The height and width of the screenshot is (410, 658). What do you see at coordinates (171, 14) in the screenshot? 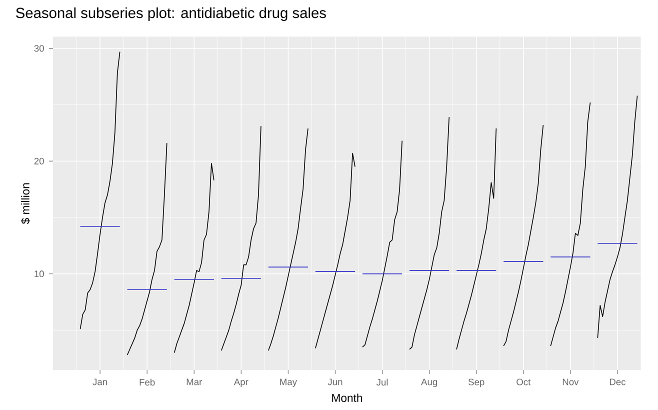
I see `chart-title: Seasonal subseries plot: antidiabetic drug sales` at bounding box center [171, 14].